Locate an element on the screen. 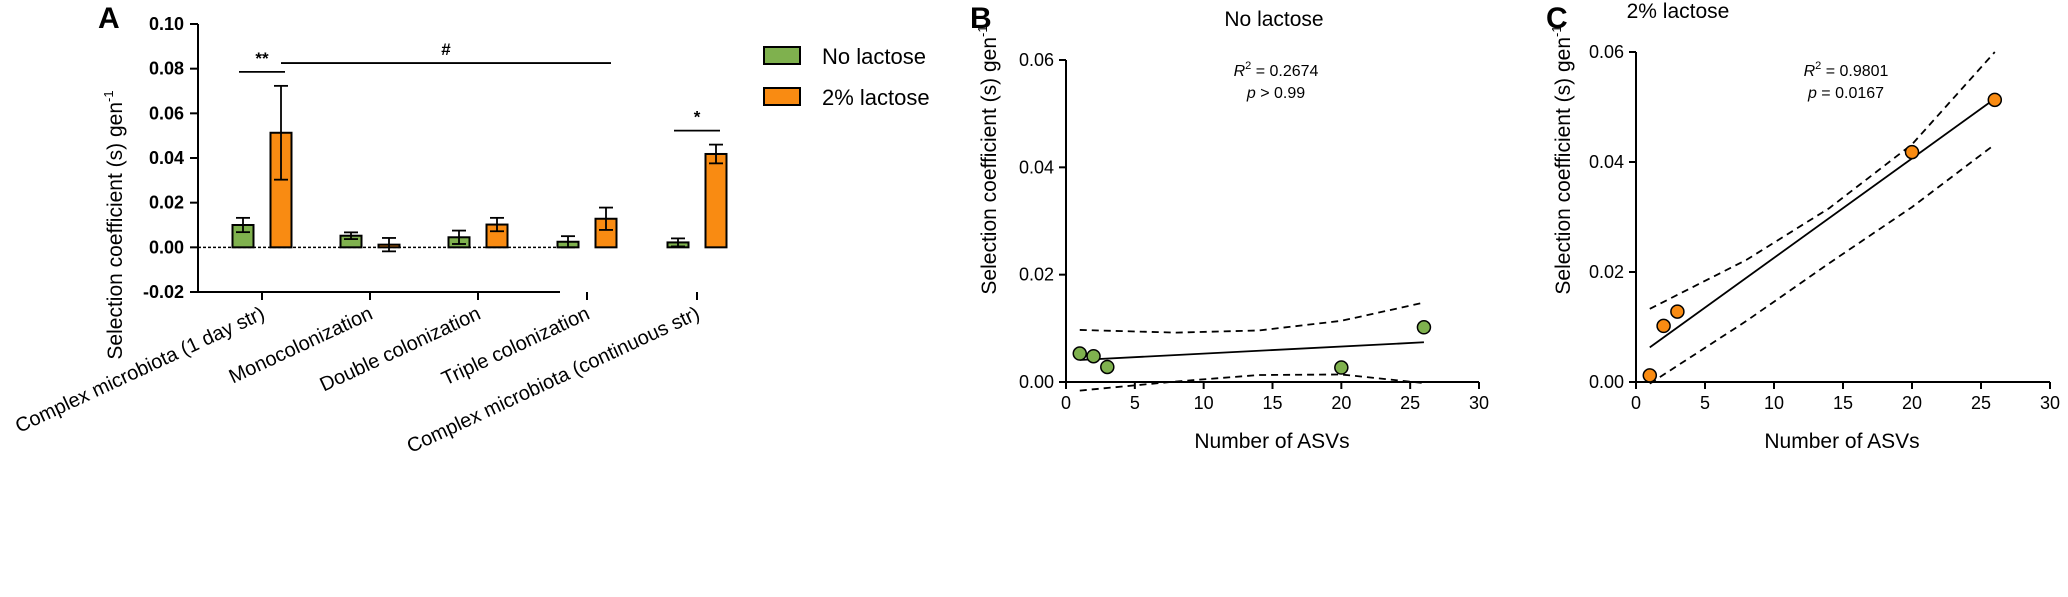 This screenshot has width=2068, height=597. panel-c-ci-lower is located at coordinates (1822, 264).